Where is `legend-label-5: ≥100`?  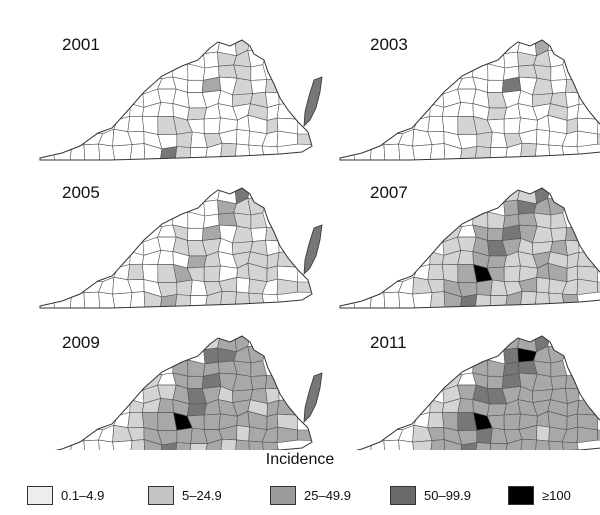
legend-label-5: ≥100 is located at coordinates (556, 495).